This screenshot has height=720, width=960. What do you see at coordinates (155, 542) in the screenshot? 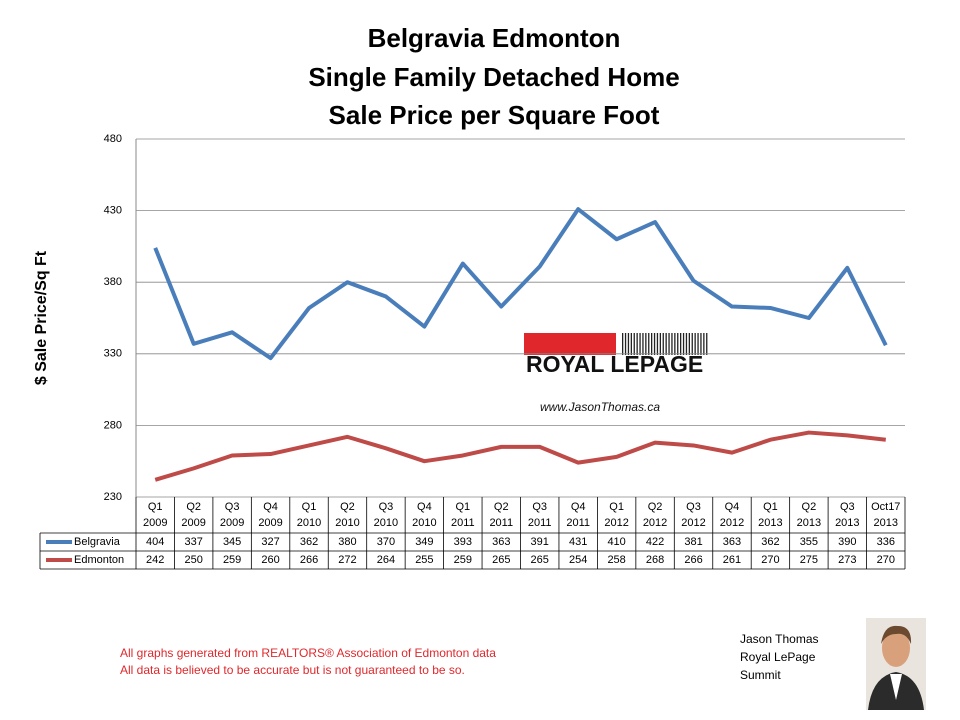
I see `table-value: 404` at bounding box center [155, 542].